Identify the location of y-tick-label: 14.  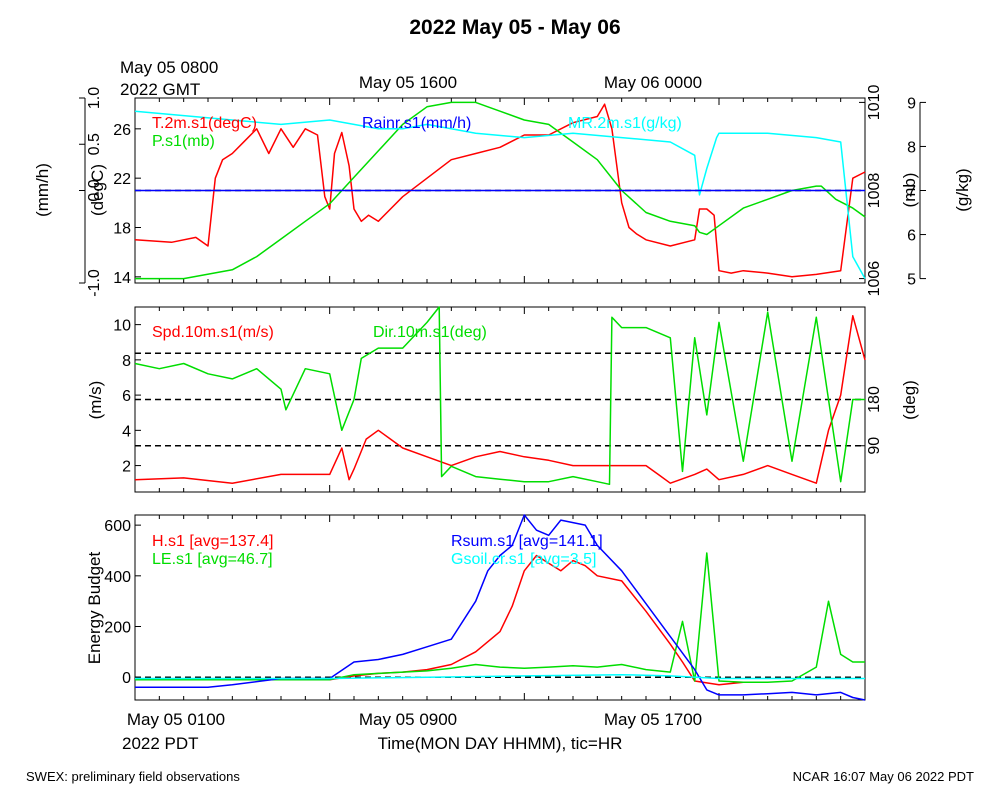
(122, 278).